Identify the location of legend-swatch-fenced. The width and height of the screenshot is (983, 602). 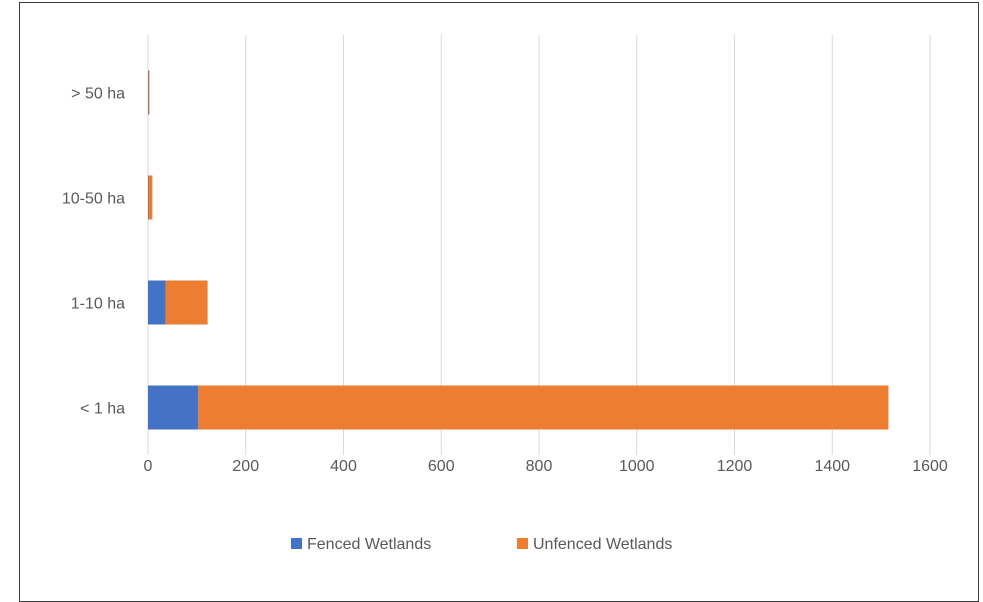
(296, 543).